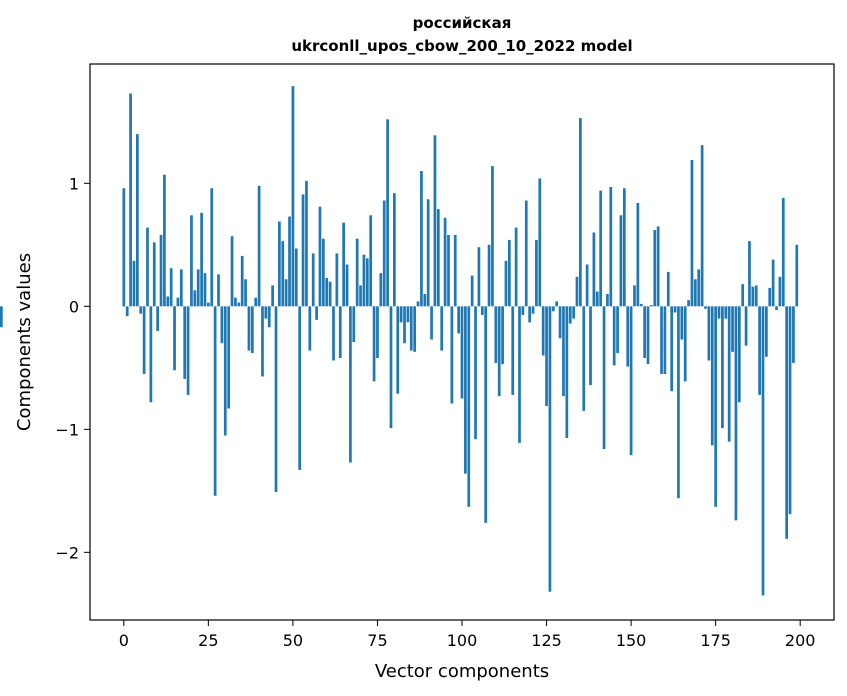  I want to click on x-tick-label: 125, so click(546, 640).